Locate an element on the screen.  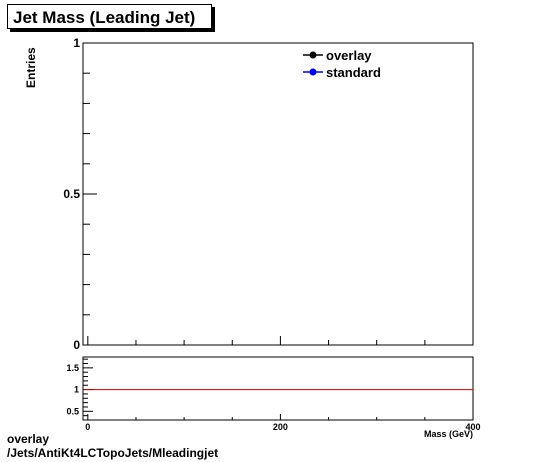
ratio-y-tick-label: 0.5 is located at coordinates (72, 411).